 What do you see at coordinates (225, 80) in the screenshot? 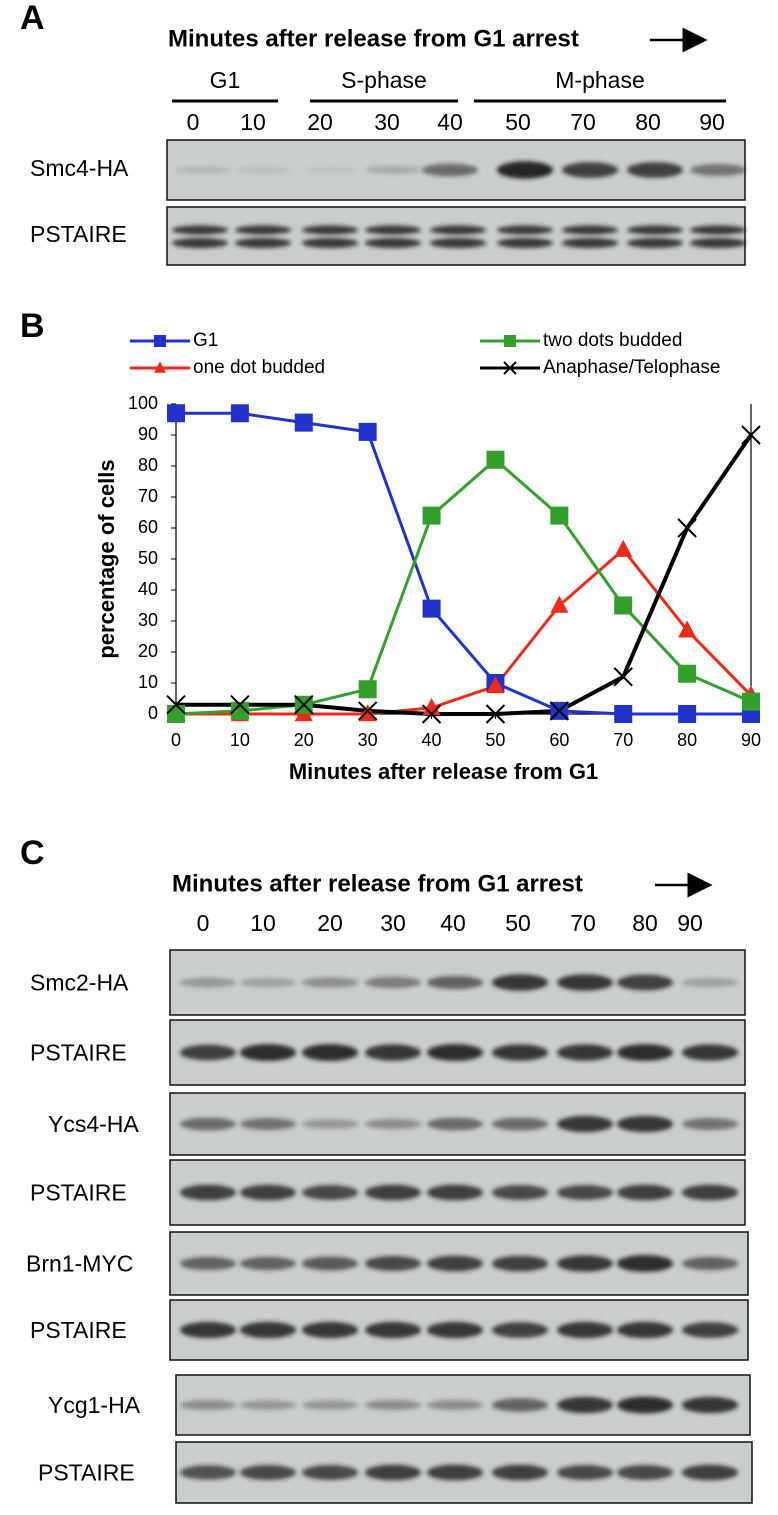
I see `phase-label: G1` at bounding box center [225, 80].